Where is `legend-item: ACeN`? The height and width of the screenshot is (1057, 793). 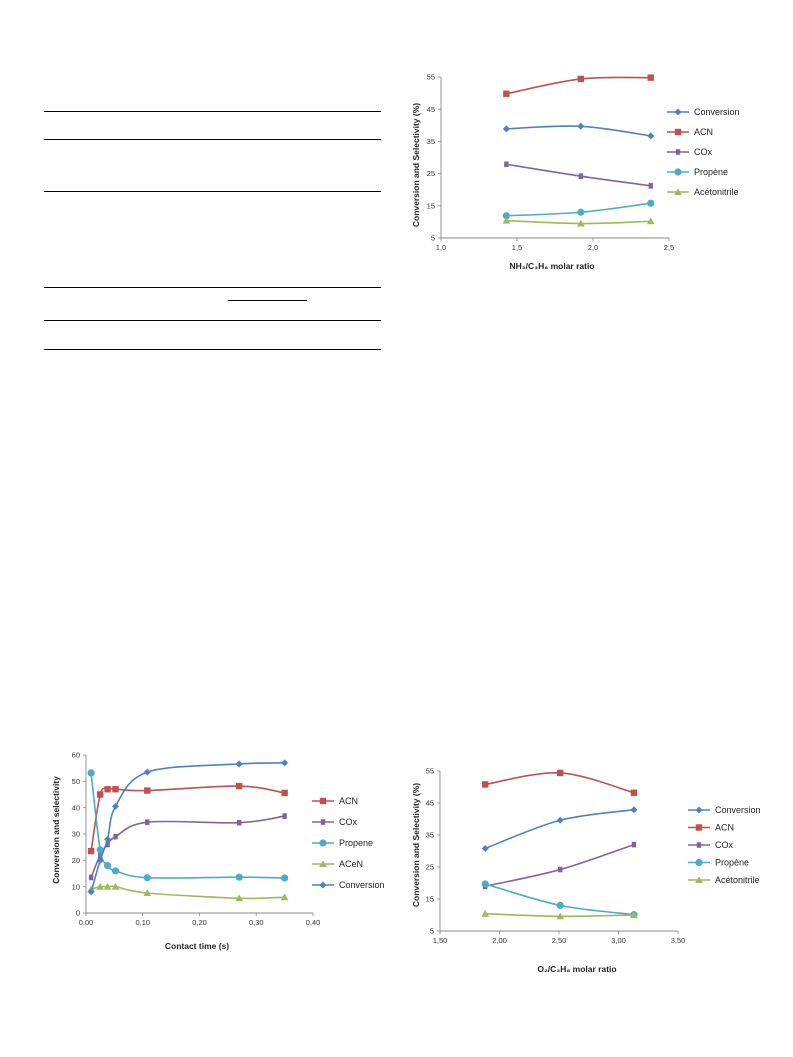 legend-item: ACeN is located at coordinates (337, 864).